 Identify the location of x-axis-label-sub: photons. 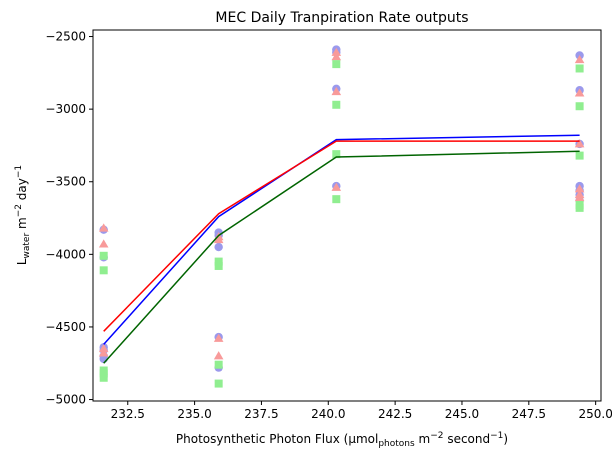
(396, 444).